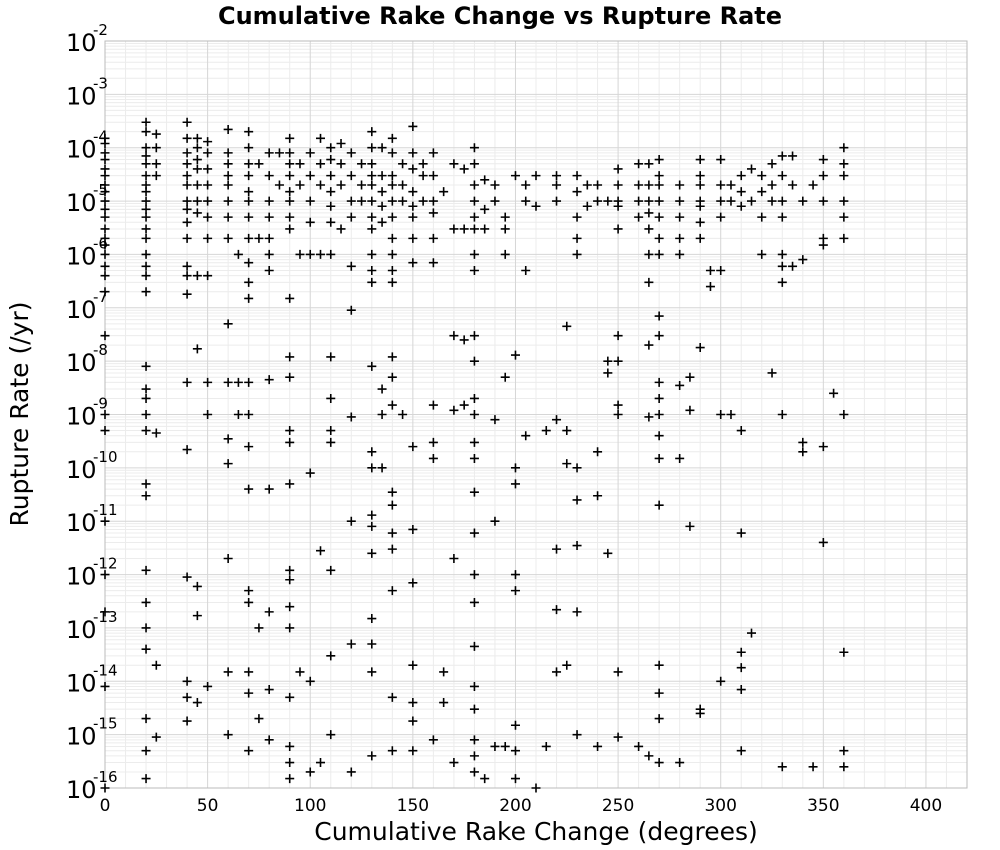 This screenshot has height=850, width=1000. Describe the element at coordinates (100, 30) in the screenshot. I see `y-tick-exponent: -2` at that location.